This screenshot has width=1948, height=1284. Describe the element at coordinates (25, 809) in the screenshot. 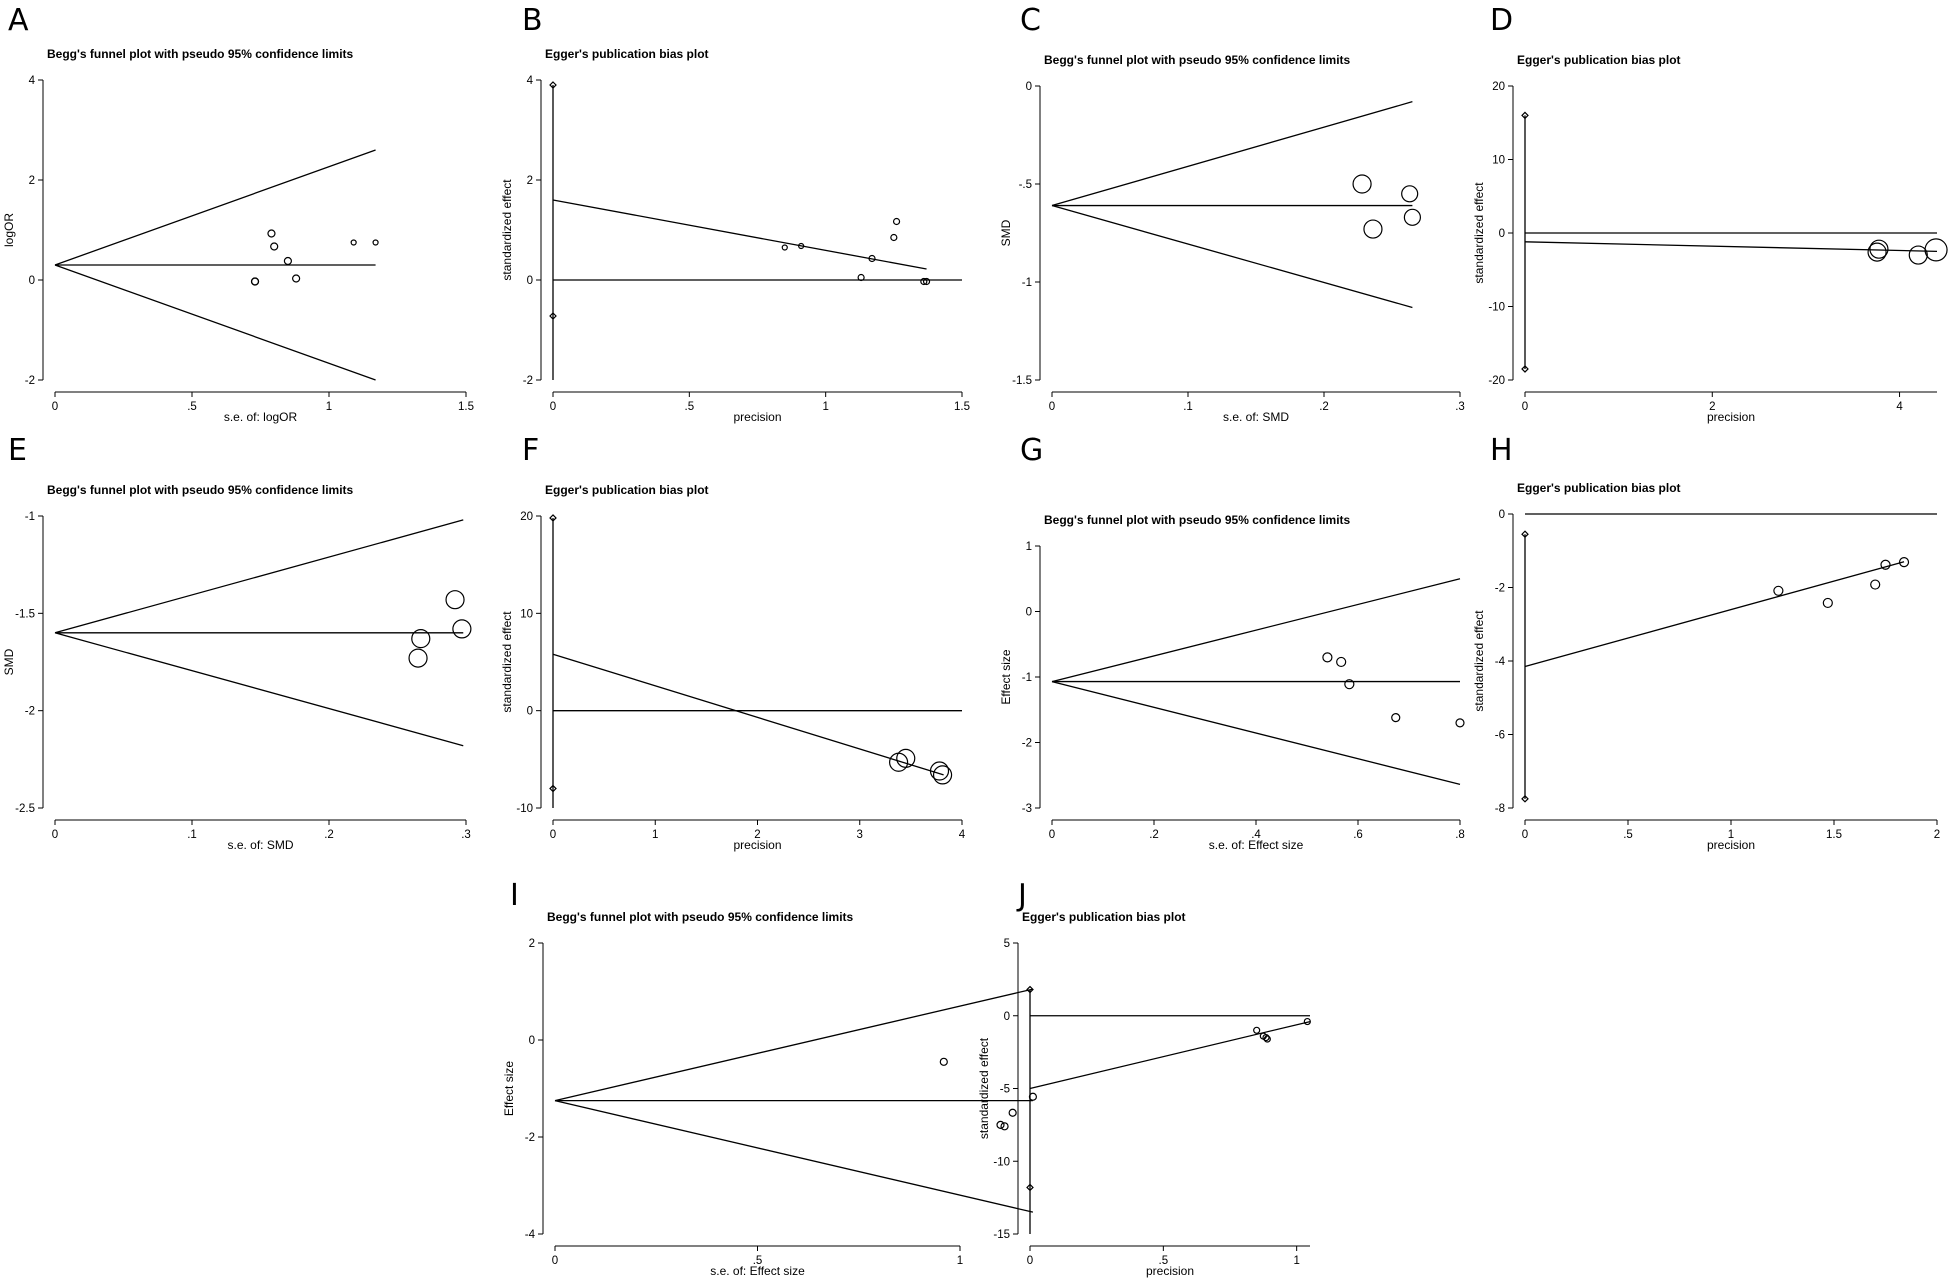

I see `y-tick-label: -2.5` at that location.